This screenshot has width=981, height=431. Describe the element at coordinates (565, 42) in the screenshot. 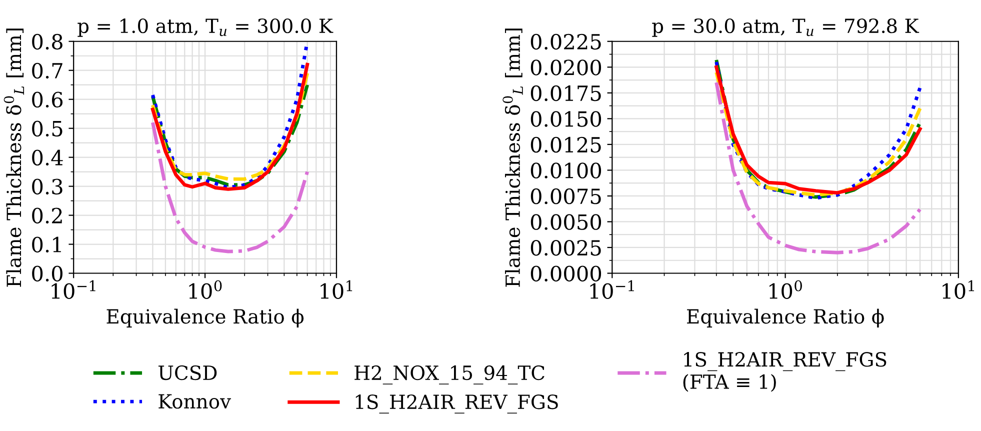

I see `y-tick-label: 0.0225` at that location.